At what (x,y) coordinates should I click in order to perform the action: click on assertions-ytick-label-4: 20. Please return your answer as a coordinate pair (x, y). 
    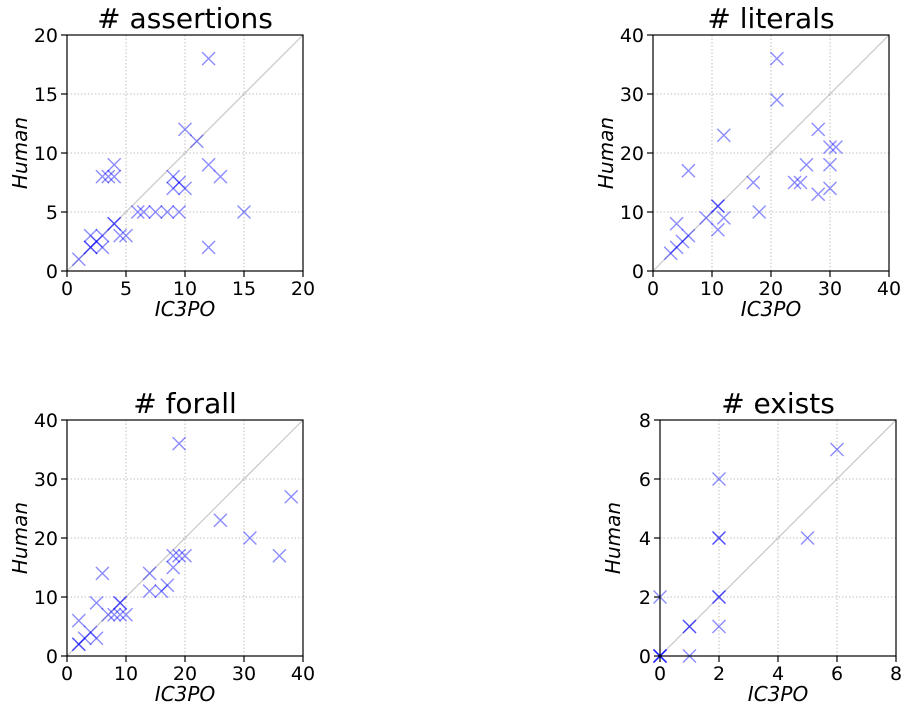
    Looking at the image, I should click on (46, 36).